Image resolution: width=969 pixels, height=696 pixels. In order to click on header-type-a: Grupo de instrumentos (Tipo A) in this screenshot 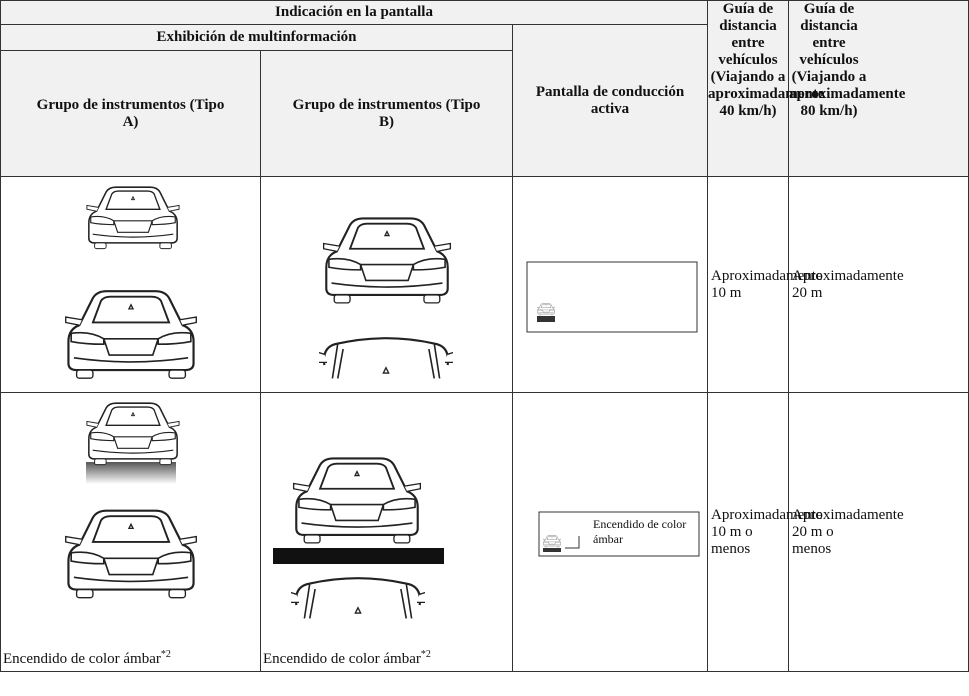, I will do `click(130, 113)`.